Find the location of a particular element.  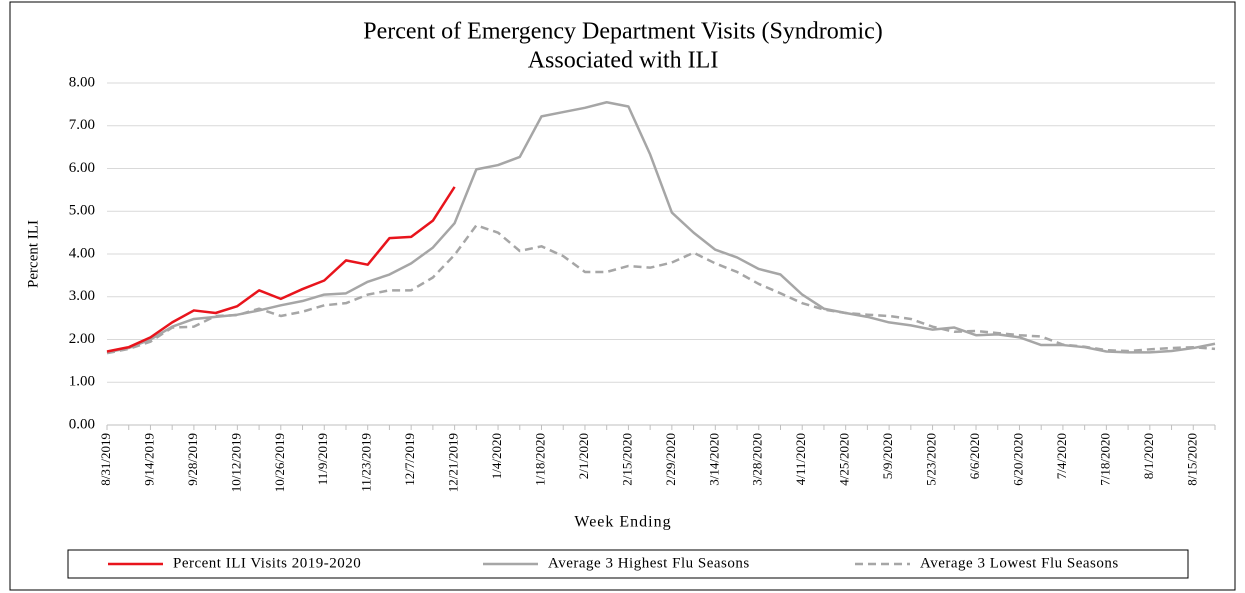

series-line is located at coordinates (281, 269).